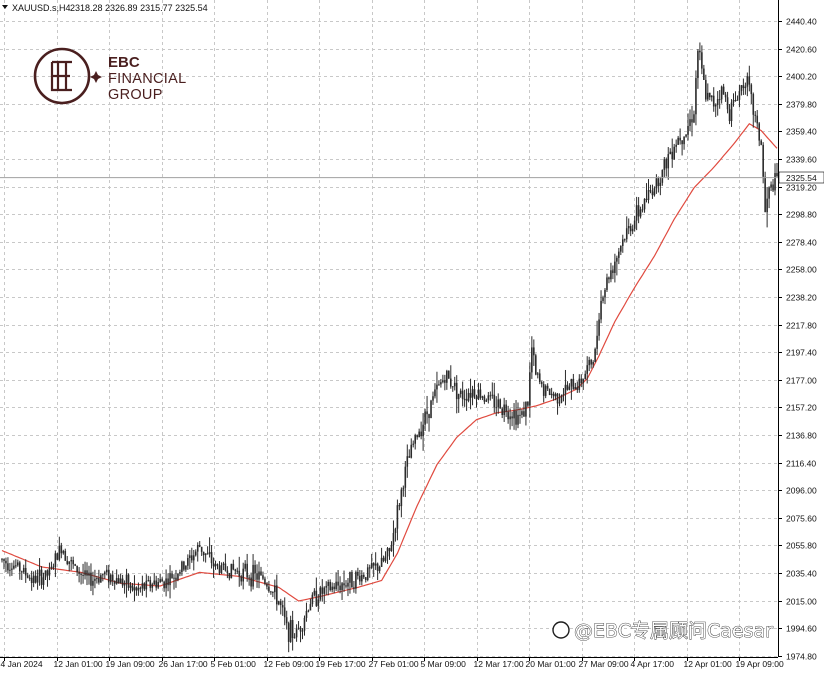 This screenshot has height=673, width=824. I want to click on y-tick-label: 1994.60, so click(801, 629).